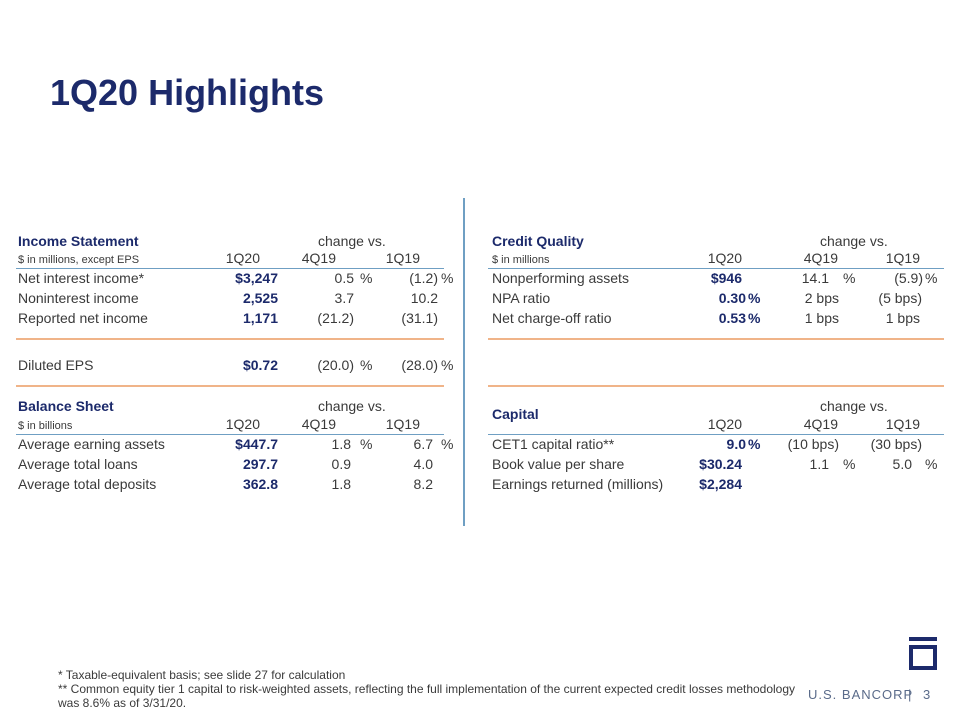 Image resolution: width=960 pixels, height=720 pixels. Describe the element at coordinates (83, 318) in the screenshot. I see `row-label: Reported net income` at that location.